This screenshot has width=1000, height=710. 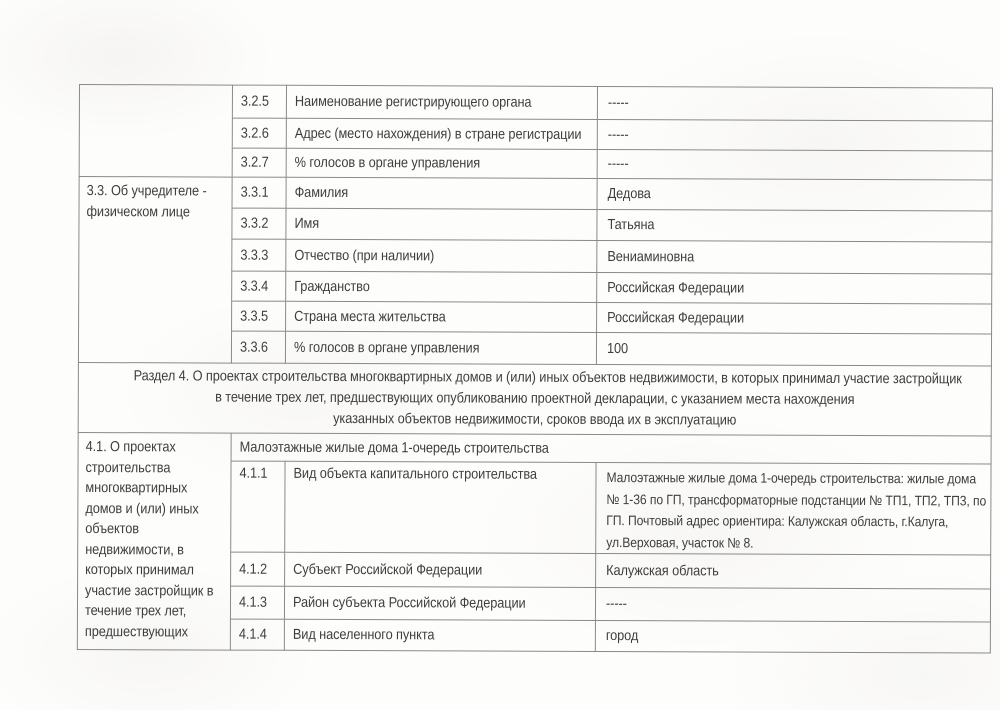 I want to click on row-number-cell: 4.1.3, so click(x=257, y=603).